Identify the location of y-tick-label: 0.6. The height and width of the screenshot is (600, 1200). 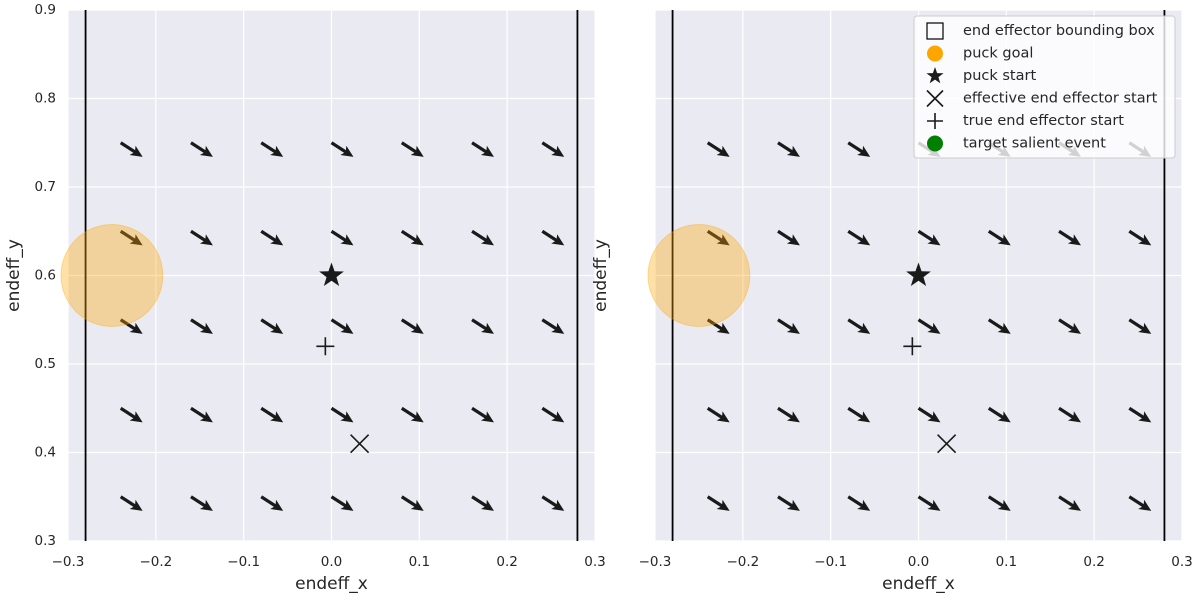
(45, 276).